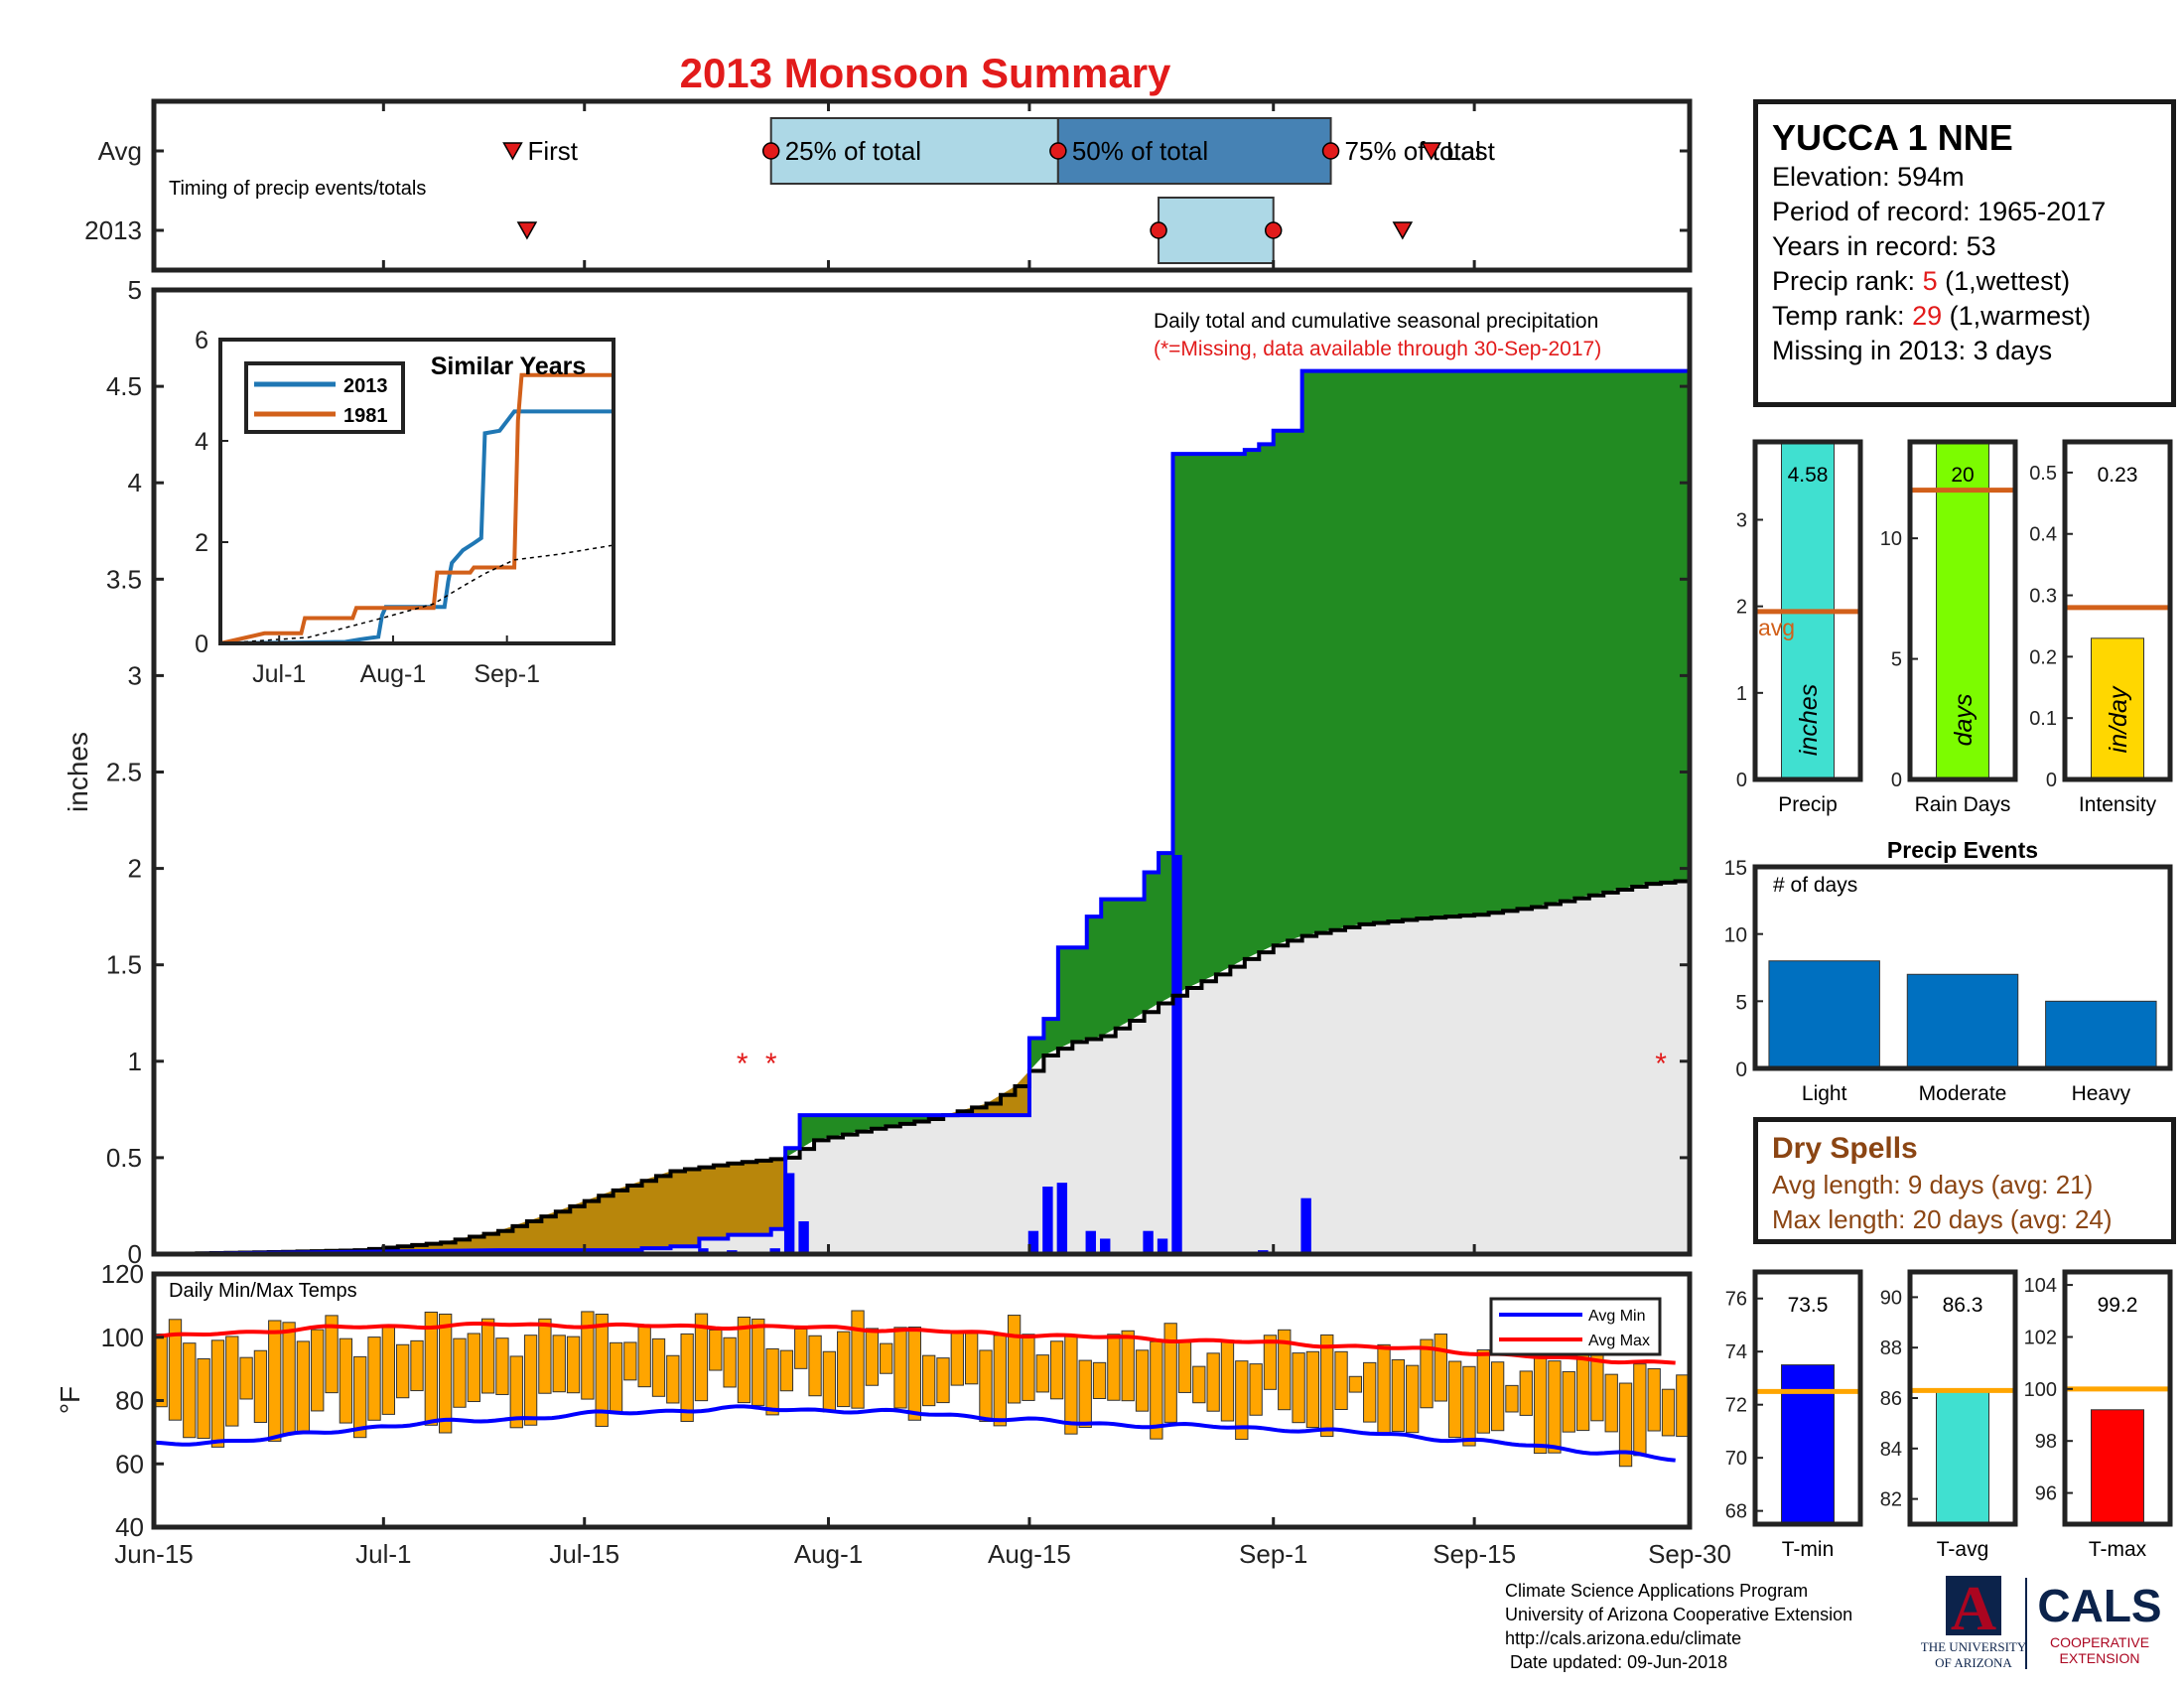 Image resolution: width=2184 pixels, height=1688 pixels. What do you see at coordinates (1824, 1093) in the screenshot?
I see `events-category-label-0: Light` at bounding box center [1824, 1093].